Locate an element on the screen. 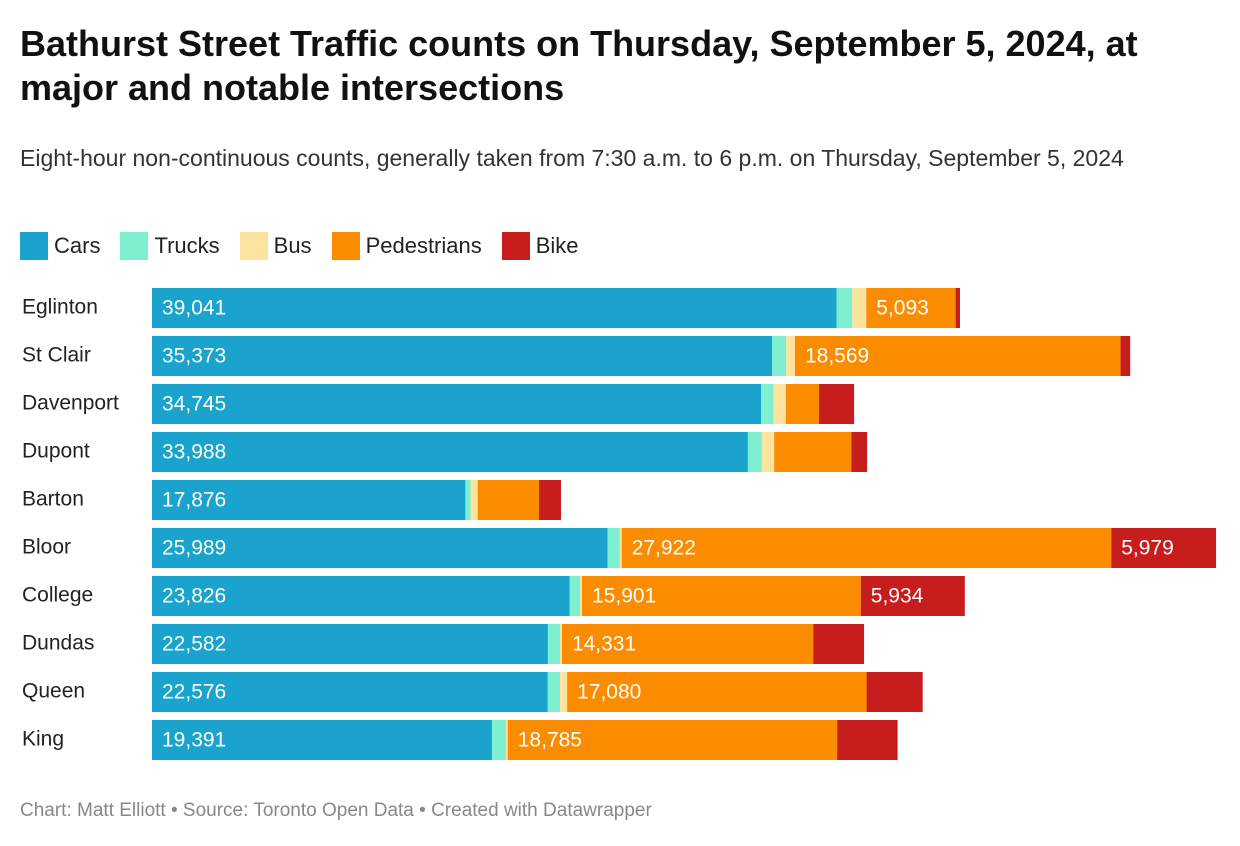 The height and width of the screenshot is (846, 1240). bar-davenport-pedestrians is located at coordinates (802, 404).